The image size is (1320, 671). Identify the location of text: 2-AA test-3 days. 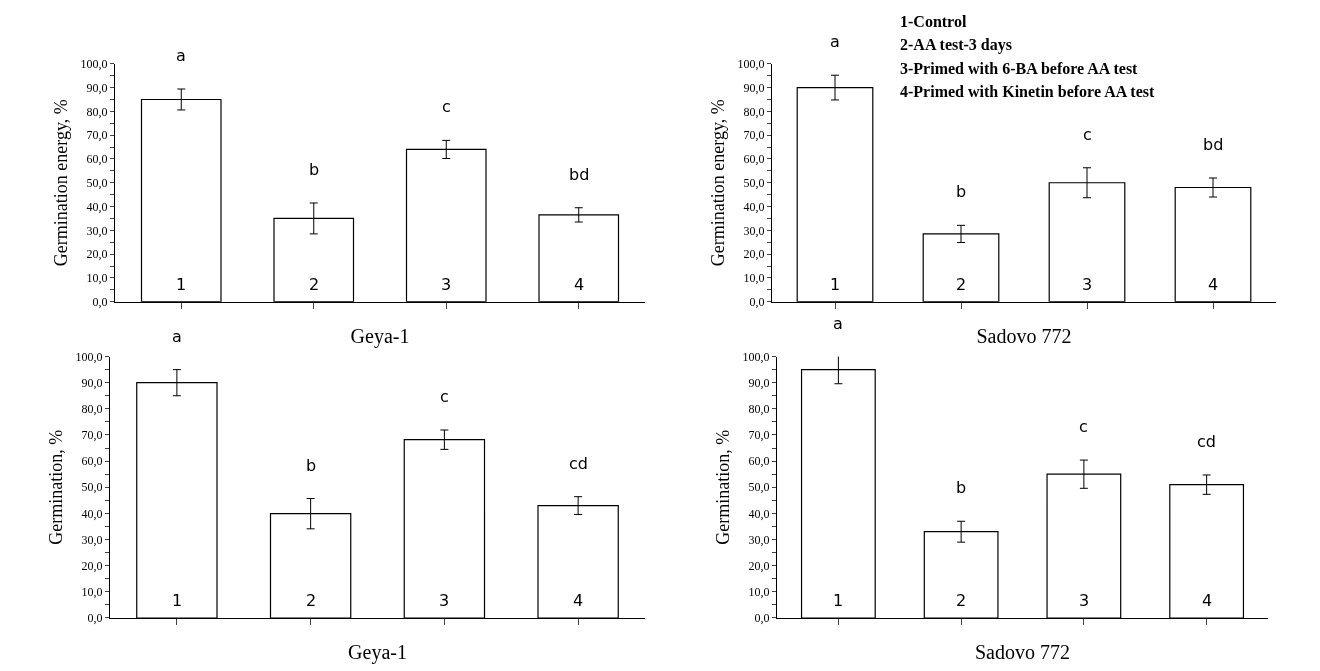
(956, 45).